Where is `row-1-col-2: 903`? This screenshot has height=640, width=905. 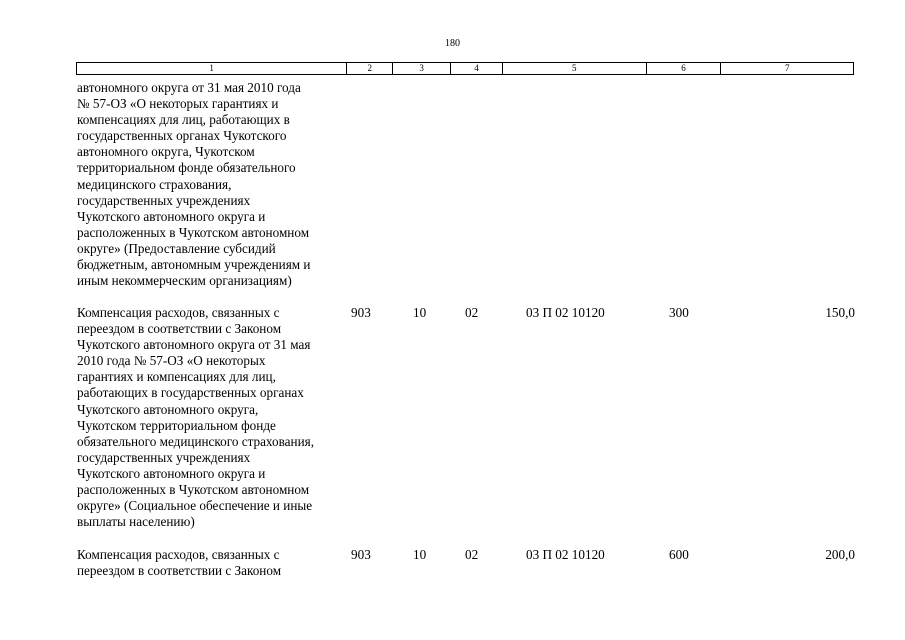
row-1-col-2: 903 is located at coordinates (361, 312).